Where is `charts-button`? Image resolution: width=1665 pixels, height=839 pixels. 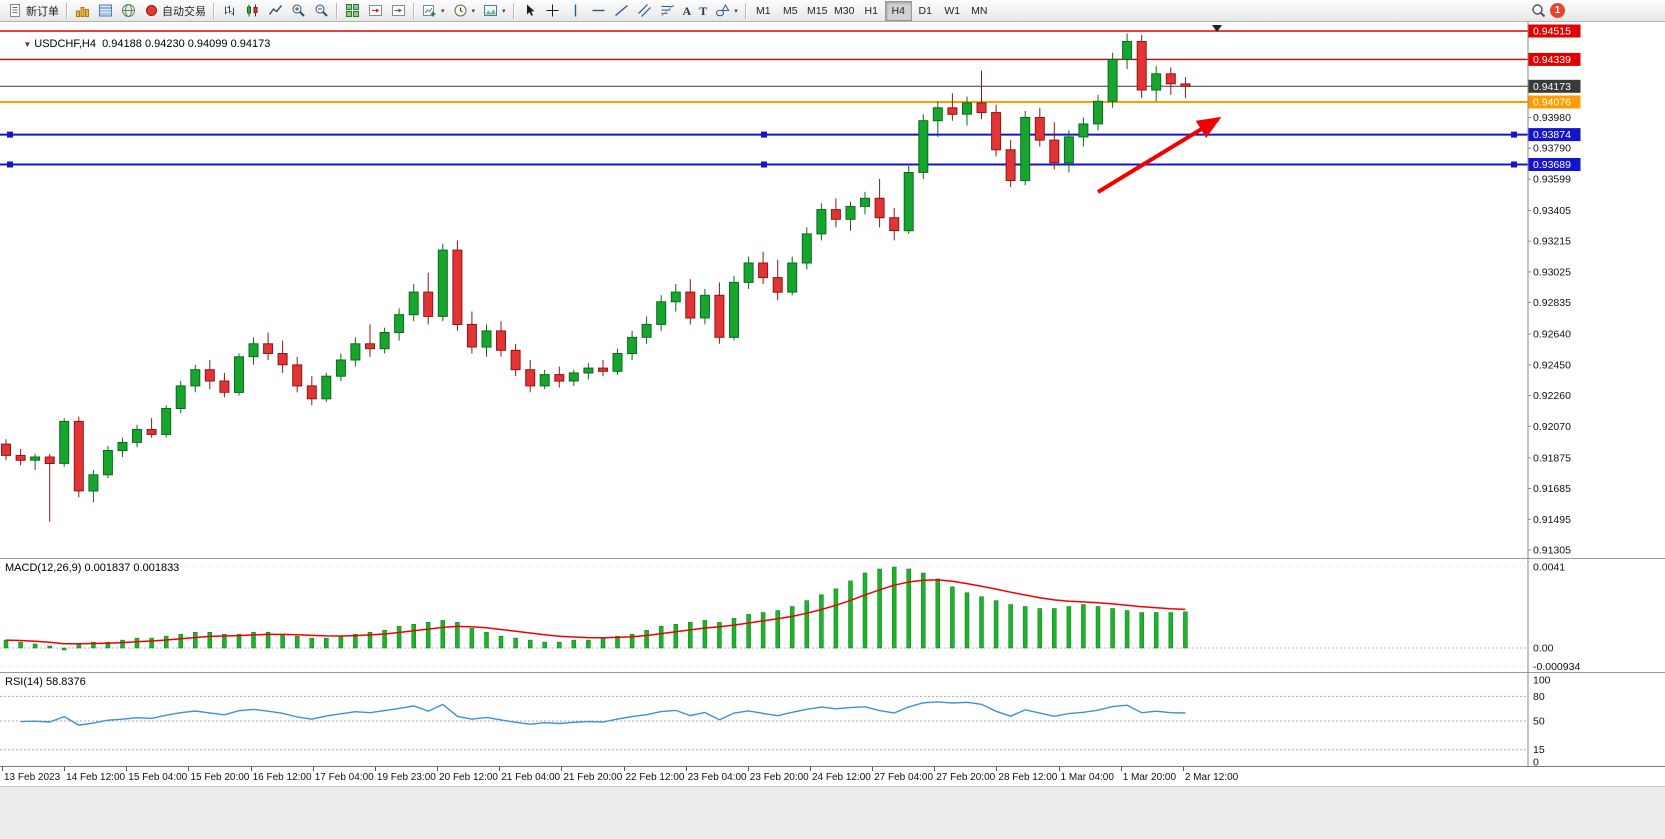 charts-button is located at coordinates (82, 11).